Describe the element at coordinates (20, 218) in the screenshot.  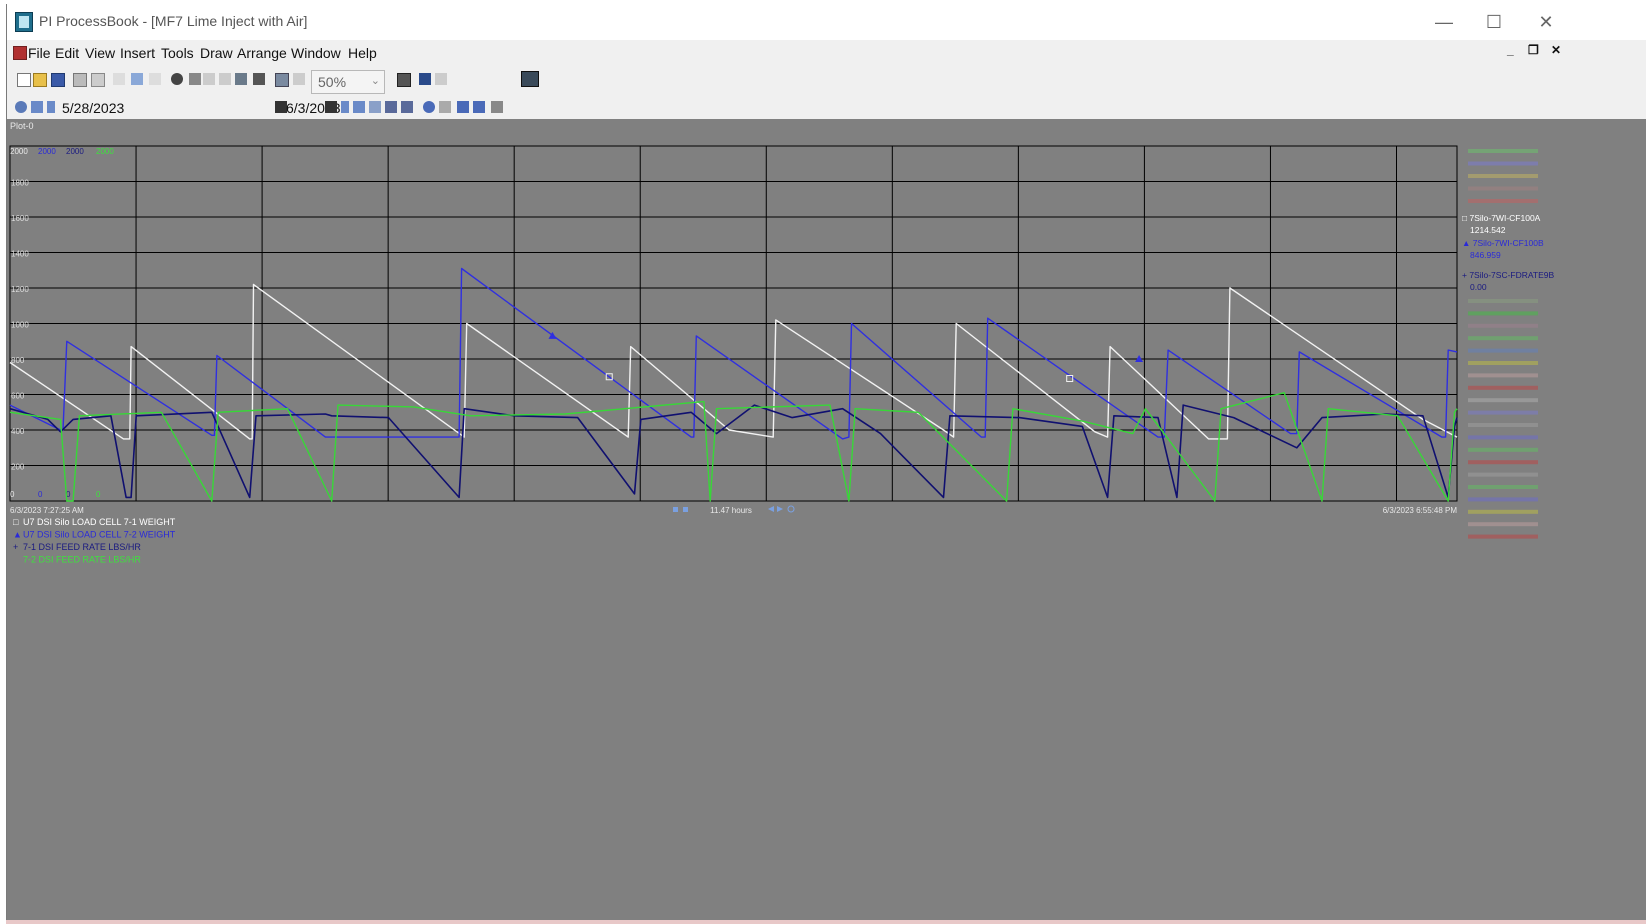
I see `y-tick-label: 1600` at that location.